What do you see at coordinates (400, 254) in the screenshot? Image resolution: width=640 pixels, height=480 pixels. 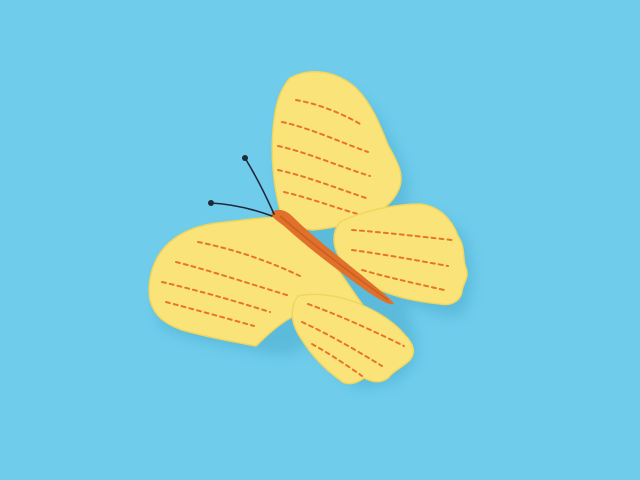 I see `lower-right-wing` at bounding box center [400, 254].